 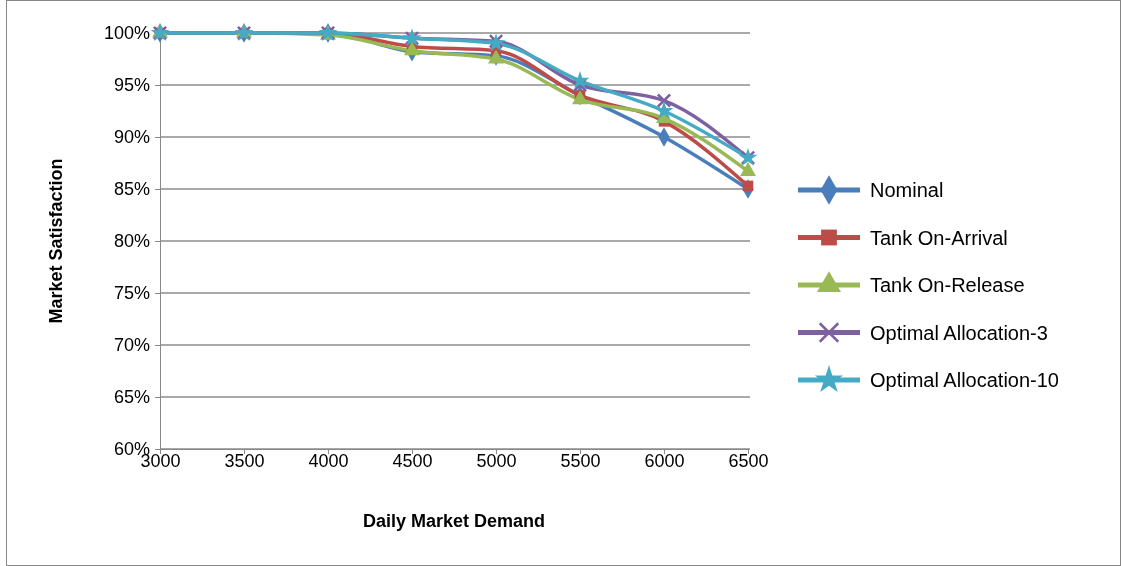 What do you see at coordinates (907, 190) in the screenshot?
I see `legend-label: Nominal` at bounding box center [907, 190].